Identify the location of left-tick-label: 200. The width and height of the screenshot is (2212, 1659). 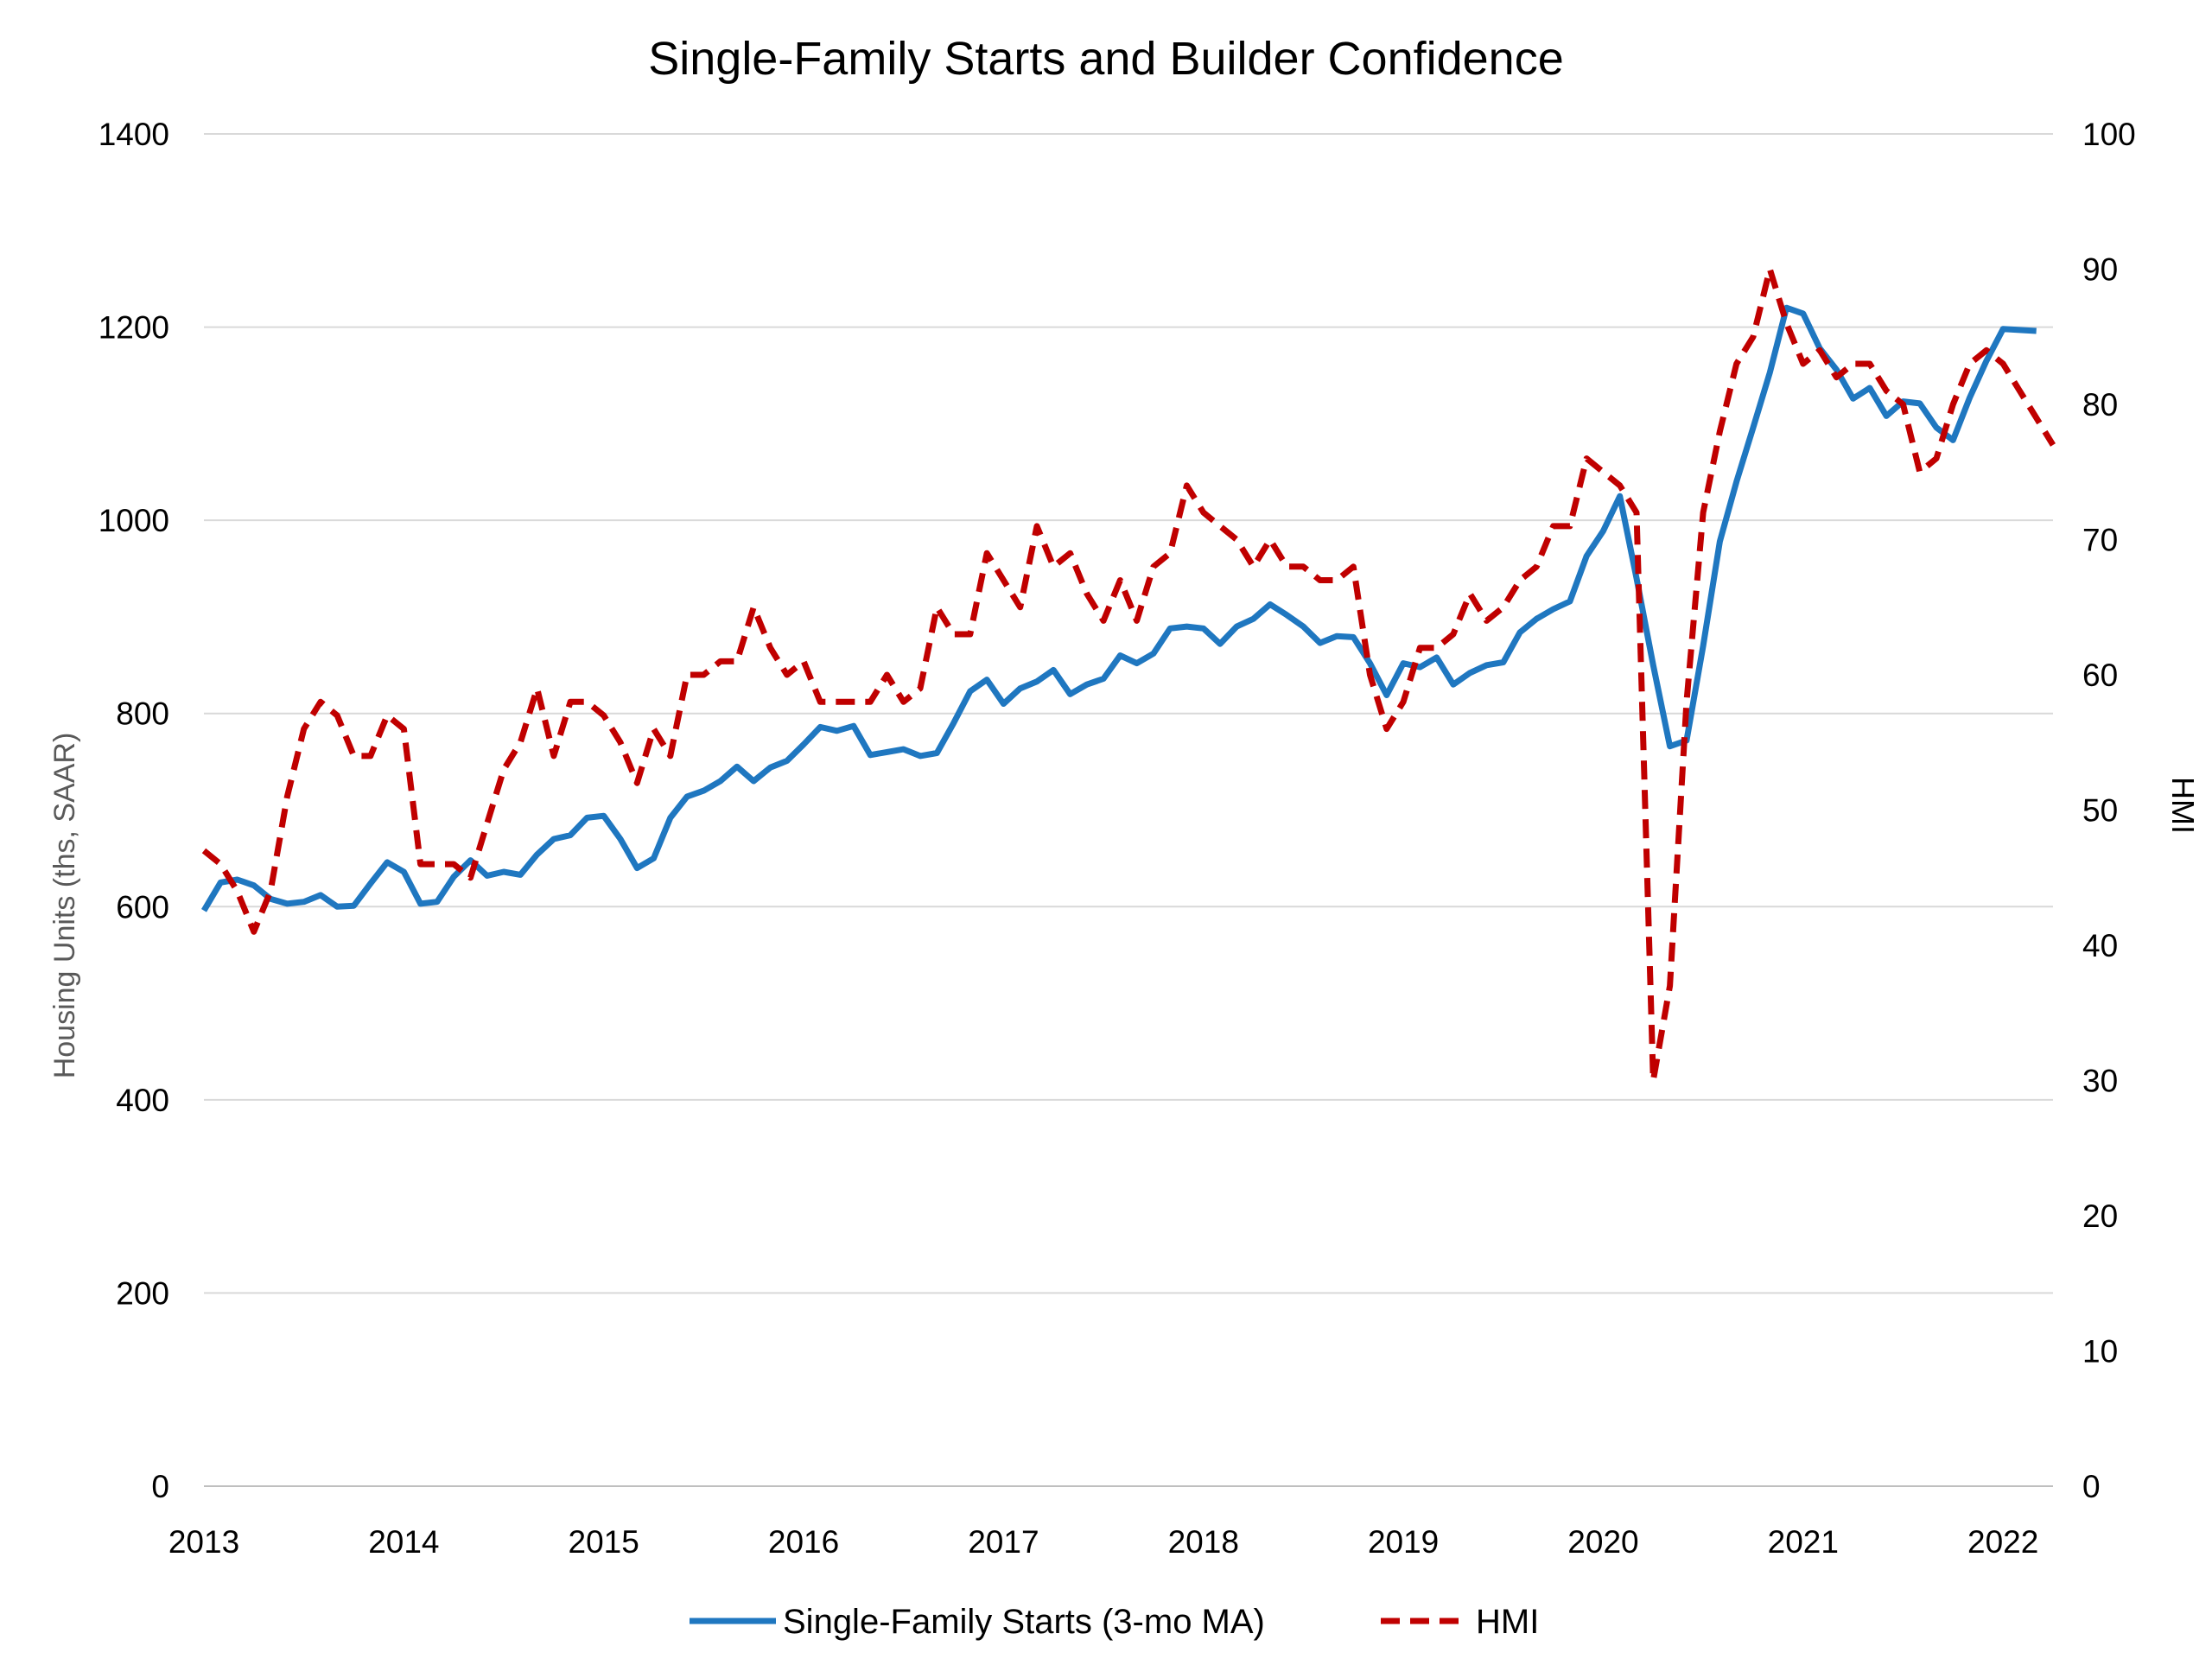
(142, 1293).